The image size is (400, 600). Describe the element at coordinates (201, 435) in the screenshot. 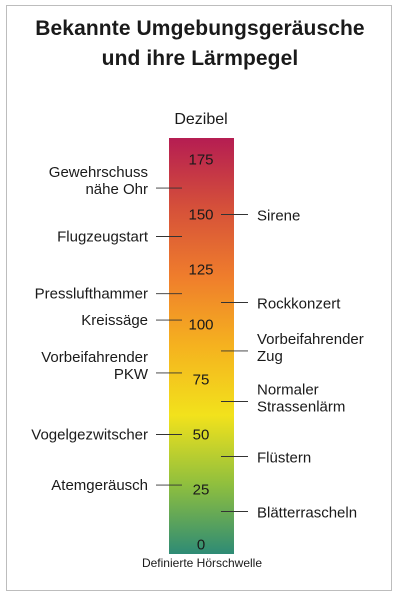

I see `tick-label-50: 50` at that location.